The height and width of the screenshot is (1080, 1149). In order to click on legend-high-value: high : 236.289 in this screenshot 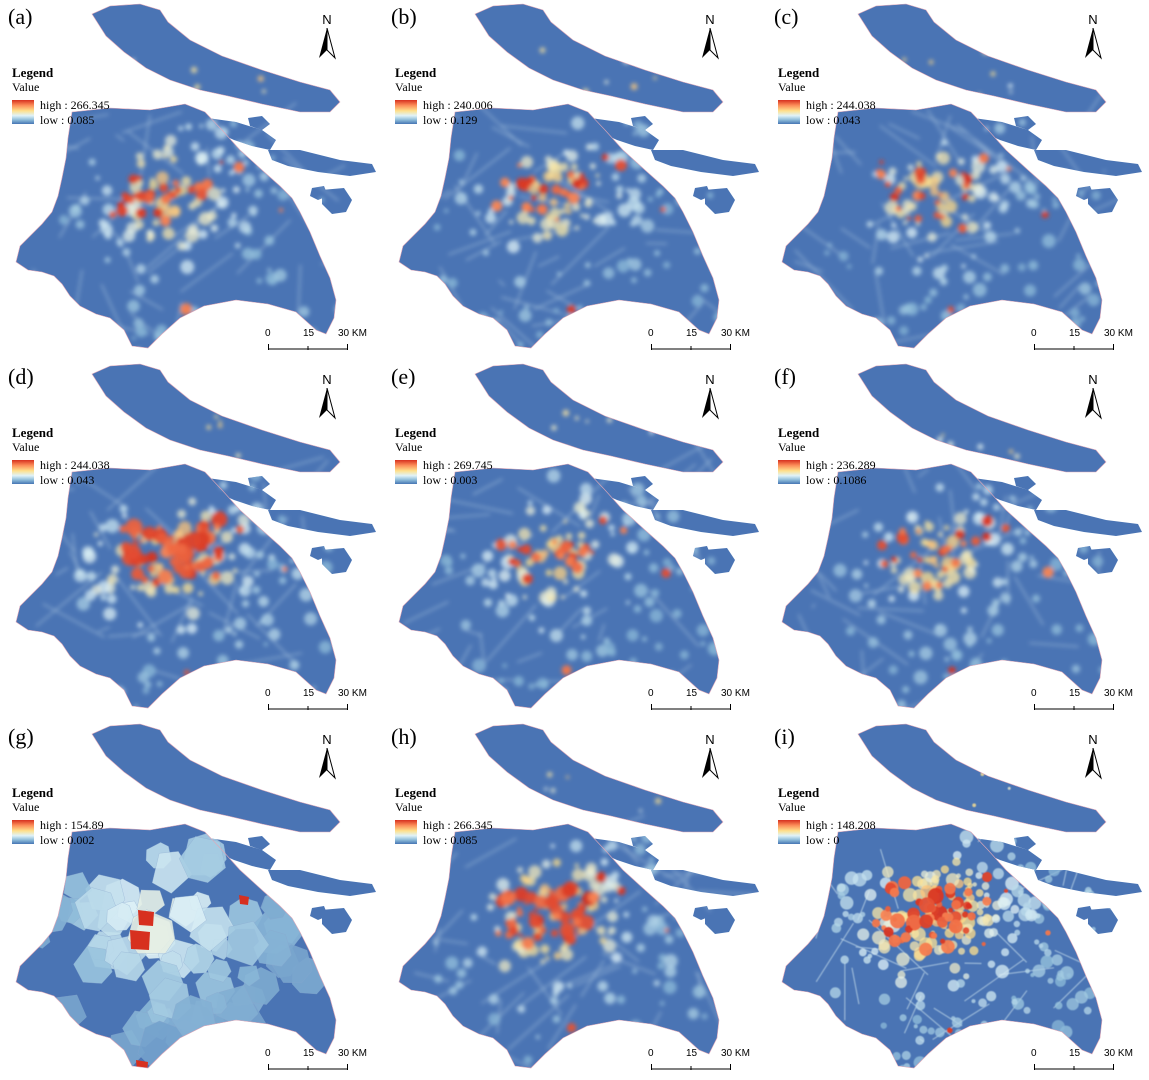, I will do `click(841, 465)`.